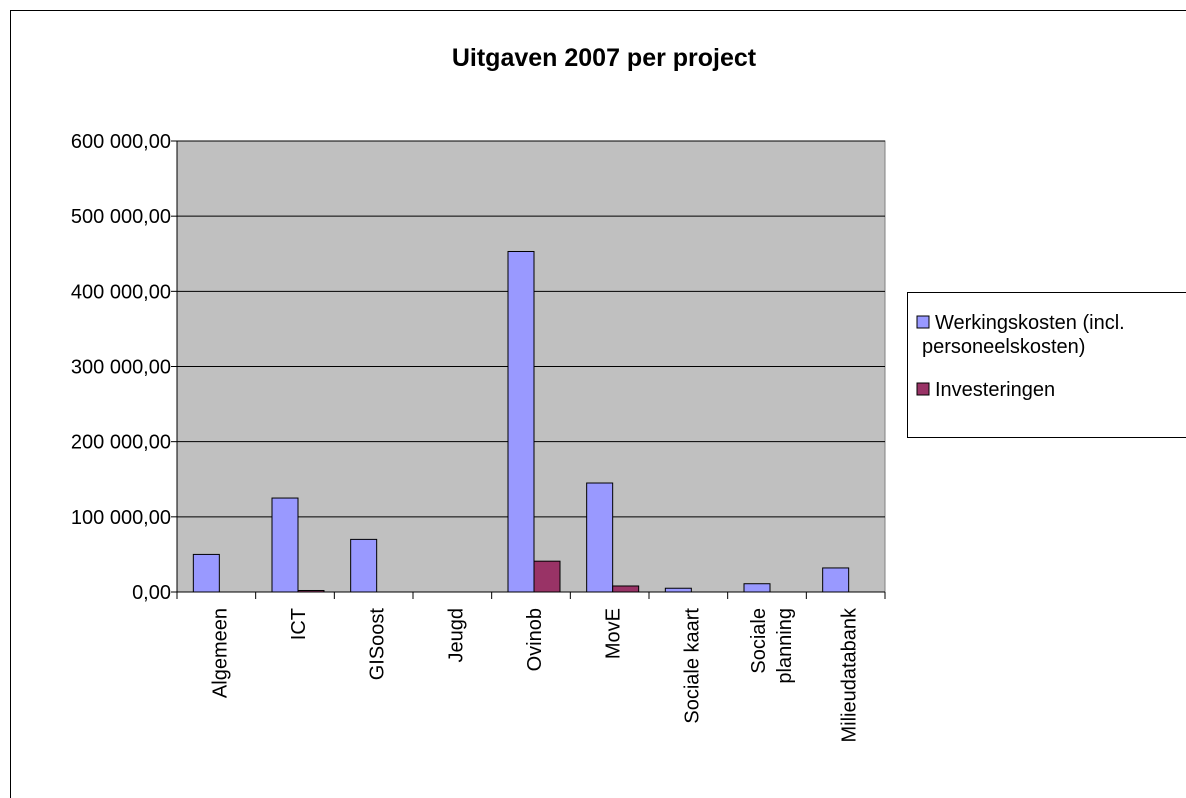 The image size is (1186, 798). What do you see at coordinates (121, 292) in the screenshot?
I see `y-tick-label: 400 000,00` at bounding box center [121, 292].